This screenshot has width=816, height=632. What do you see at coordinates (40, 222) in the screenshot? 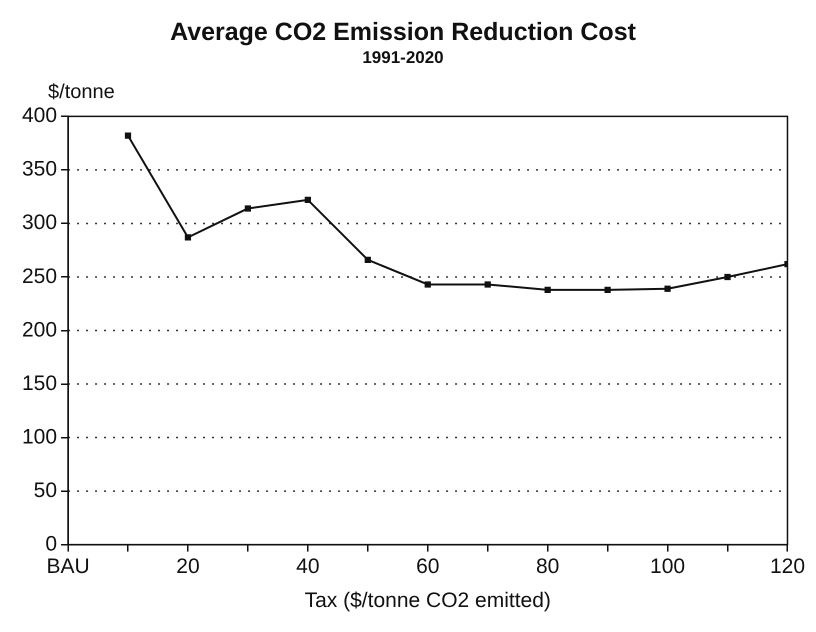
I see `y-tick-label: 300` at bounding box center [40, 222].